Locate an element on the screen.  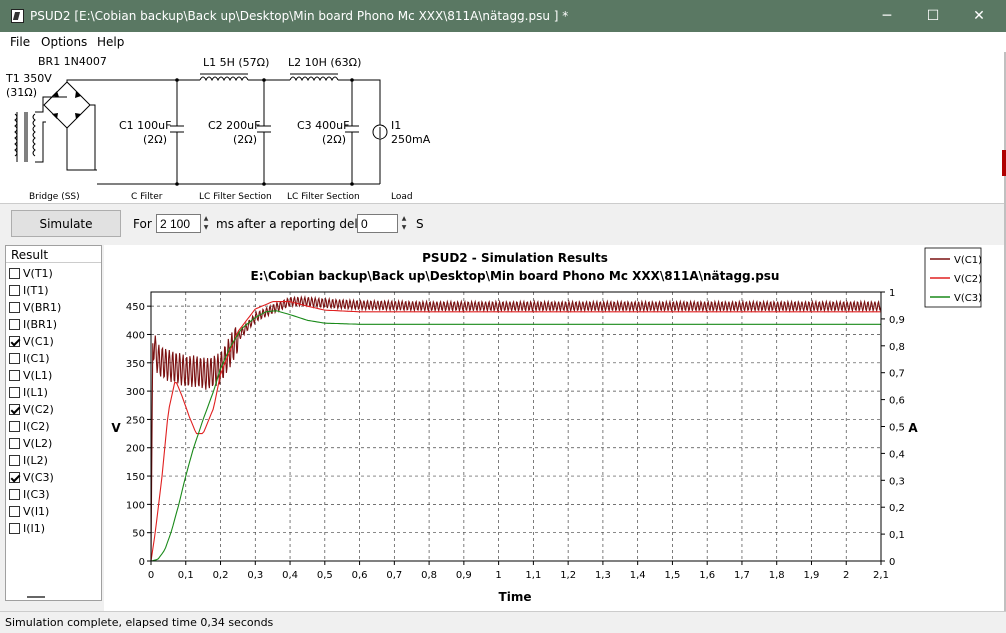
rectifier-label: BR1 1N4007 is located at coordinates (72, 61).